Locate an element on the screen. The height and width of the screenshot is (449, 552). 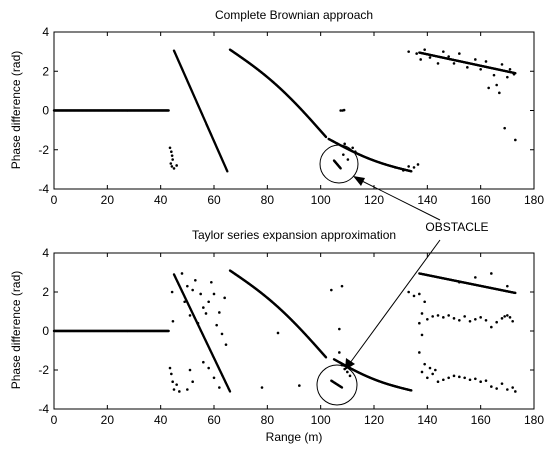
x-tick-label: 80 is located at coordinates (268, 200).